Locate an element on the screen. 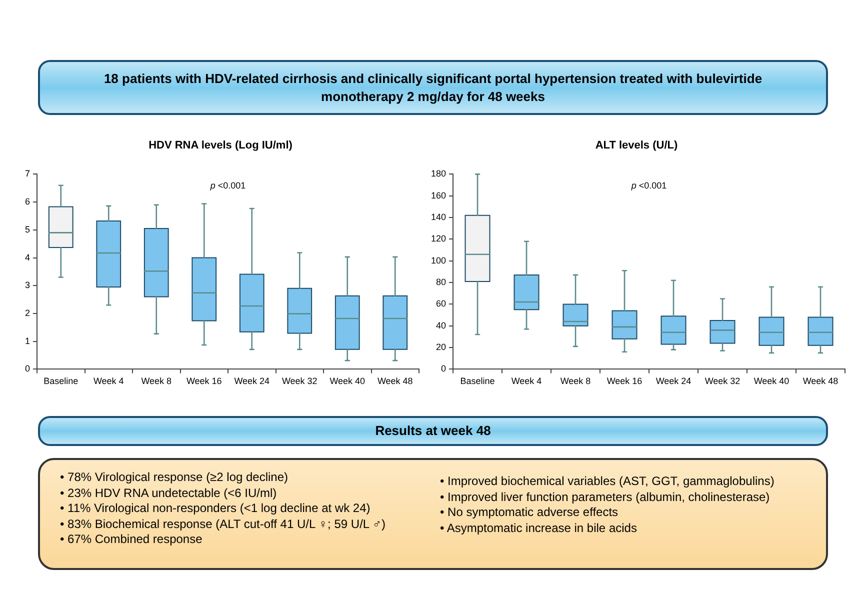 This screenshot has width=865, height=612. y-tick-label: 40 is located at coordinates (441, 325).